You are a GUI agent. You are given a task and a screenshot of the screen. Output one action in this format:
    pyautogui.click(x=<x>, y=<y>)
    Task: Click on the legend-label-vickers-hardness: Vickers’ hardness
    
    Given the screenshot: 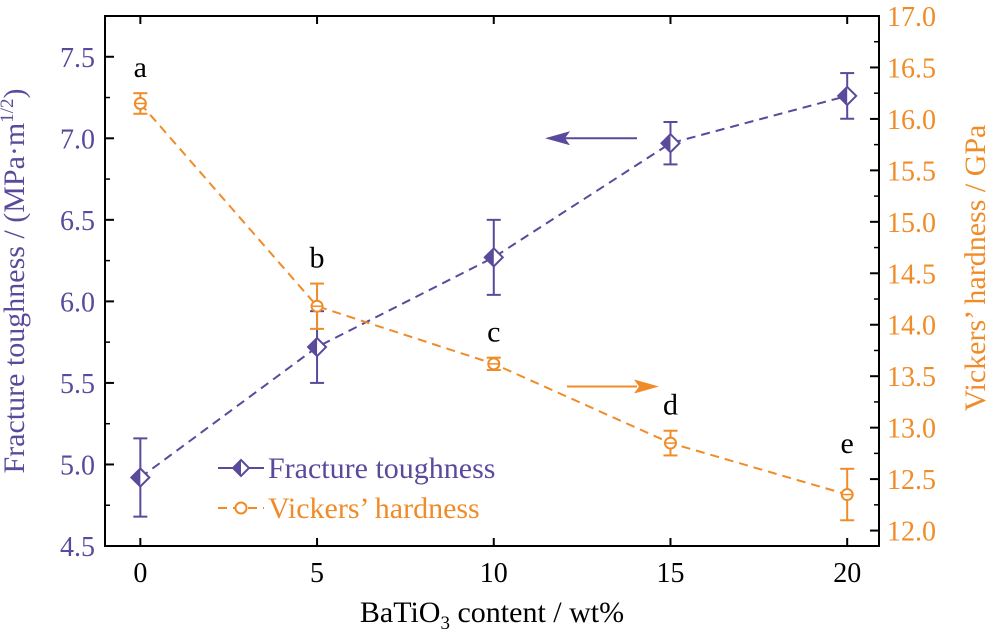 What is the action you would take?
    pyautogui.click(x=374, y=508)
    